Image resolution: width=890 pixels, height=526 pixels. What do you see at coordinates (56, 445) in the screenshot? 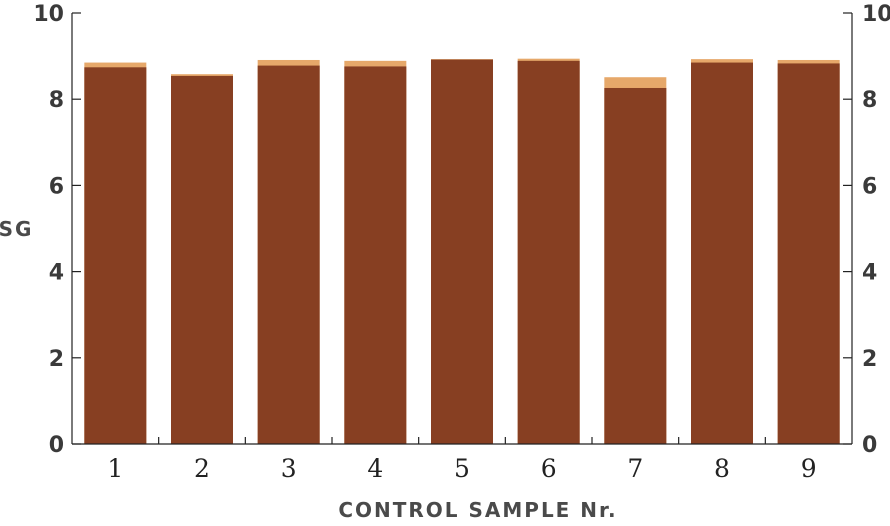
I see `y-tick-label-left-0: 0` at bounding box center [56, 445].